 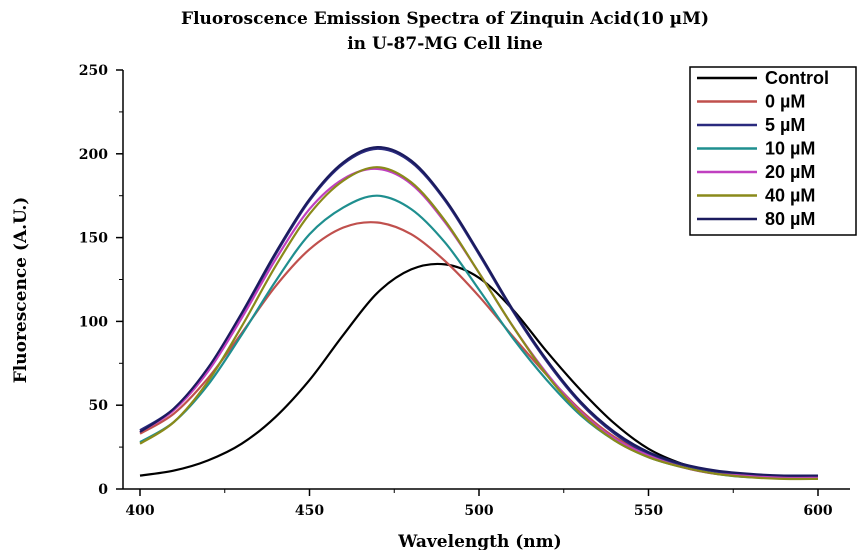 What do you see at coordinates (139, 511) in the screenshot?
I see `x-tick-label: 400` at bounding box center [139, 511].